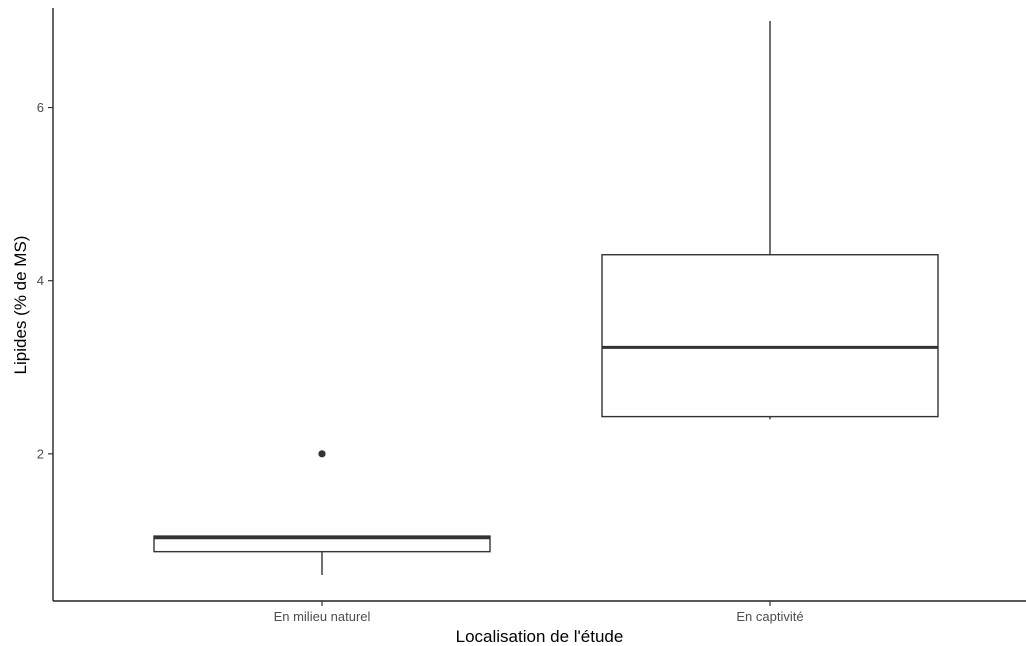  What do you see at coordinates (769, 616) in the screenshot?
I see `x-tick-label: En captivité` at bounding box center [769, 616].